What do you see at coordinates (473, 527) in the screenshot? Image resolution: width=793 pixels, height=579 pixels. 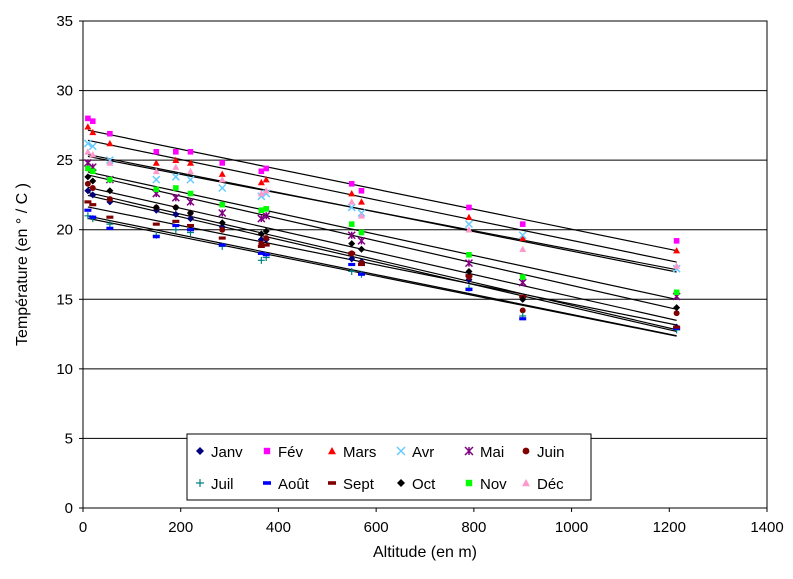 I see `x-tick-label: 800` at bounding box center [473, 527].